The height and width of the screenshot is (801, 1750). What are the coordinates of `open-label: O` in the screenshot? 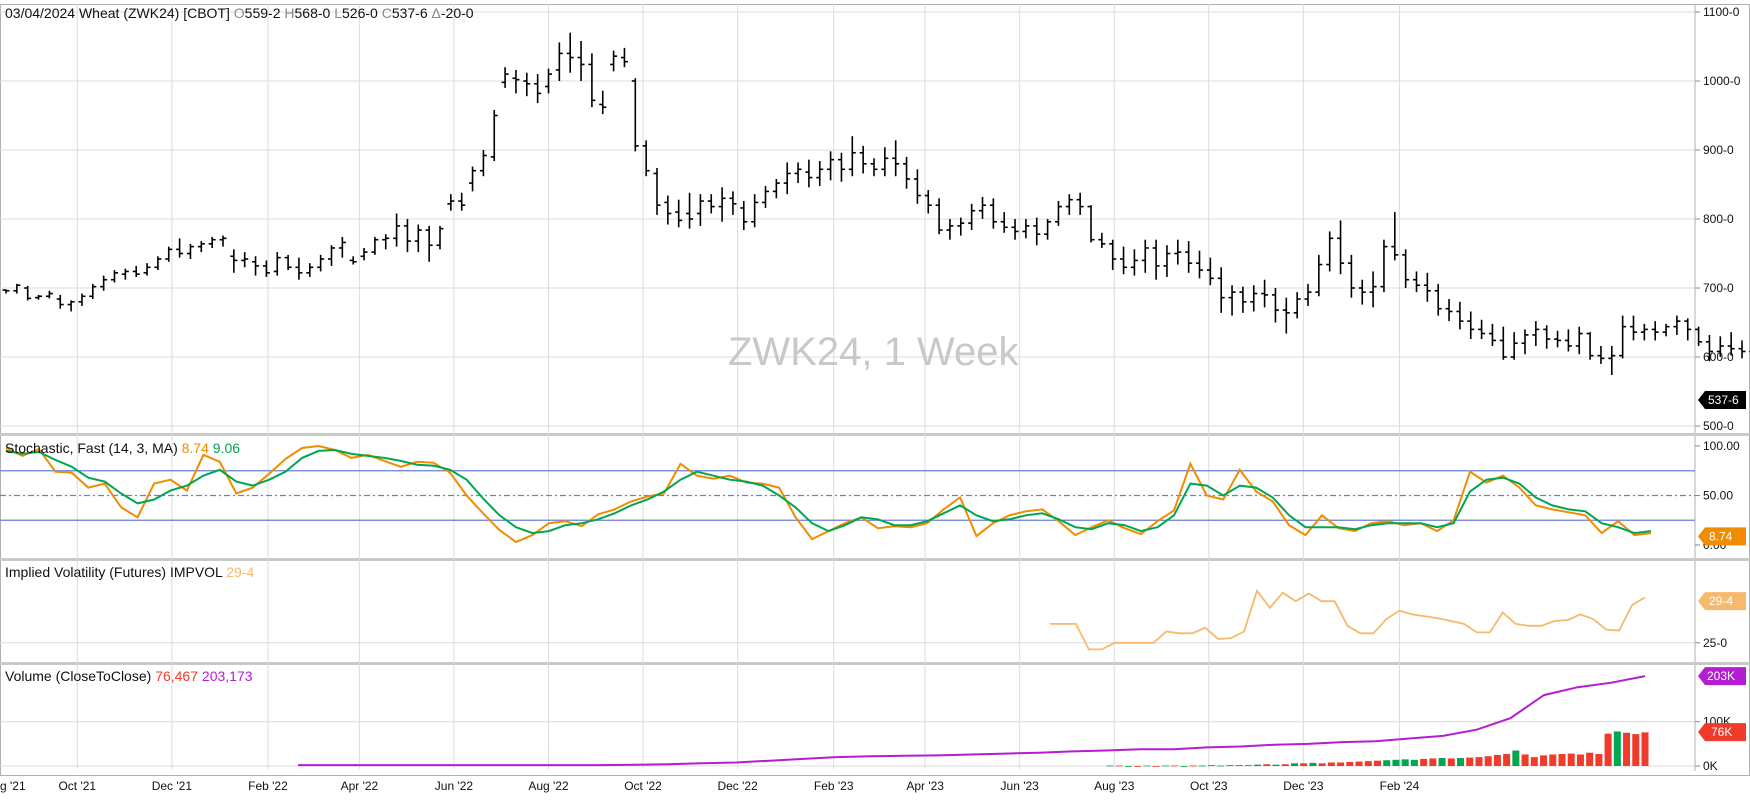 It's located at (239, 13).